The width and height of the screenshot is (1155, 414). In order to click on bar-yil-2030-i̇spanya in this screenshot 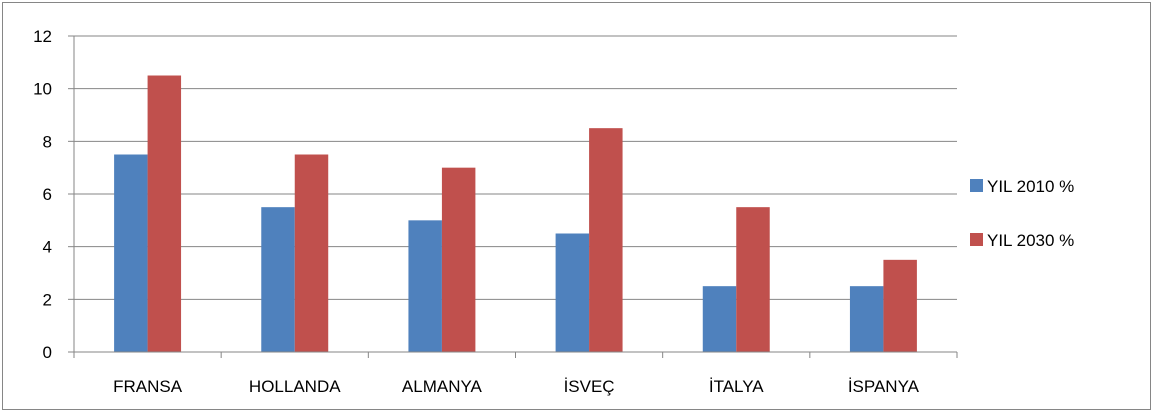, I will do `click(900, 305)`.